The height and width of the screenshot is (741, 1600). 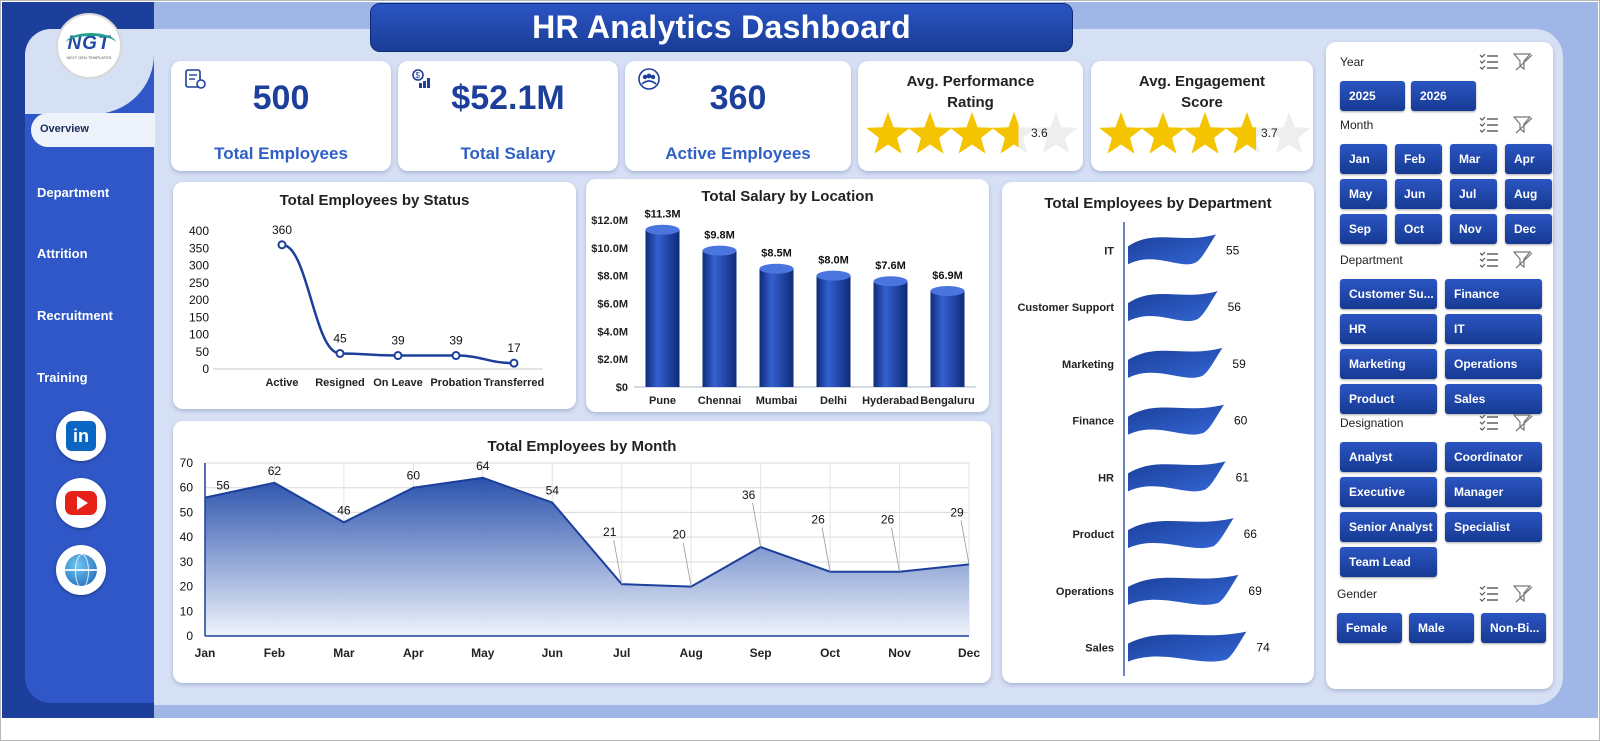 I want to click on slicer-button: Dec, so click(x=1528, y=229).